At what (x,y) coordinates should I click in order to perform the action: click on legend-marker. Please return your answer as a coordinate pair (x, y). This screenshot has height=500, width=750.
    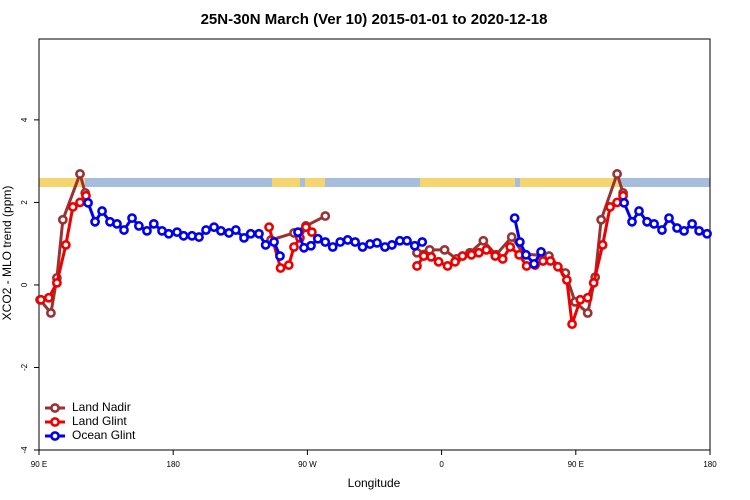
    Looking at the image, I should click on (55, 422).